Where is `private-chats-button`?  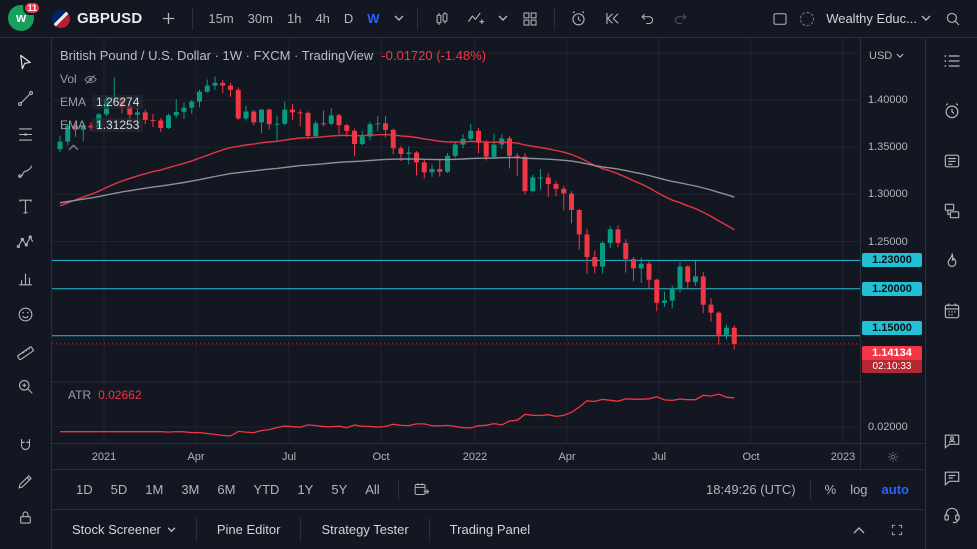
private-chats-button is located at coordinates (952, 441).